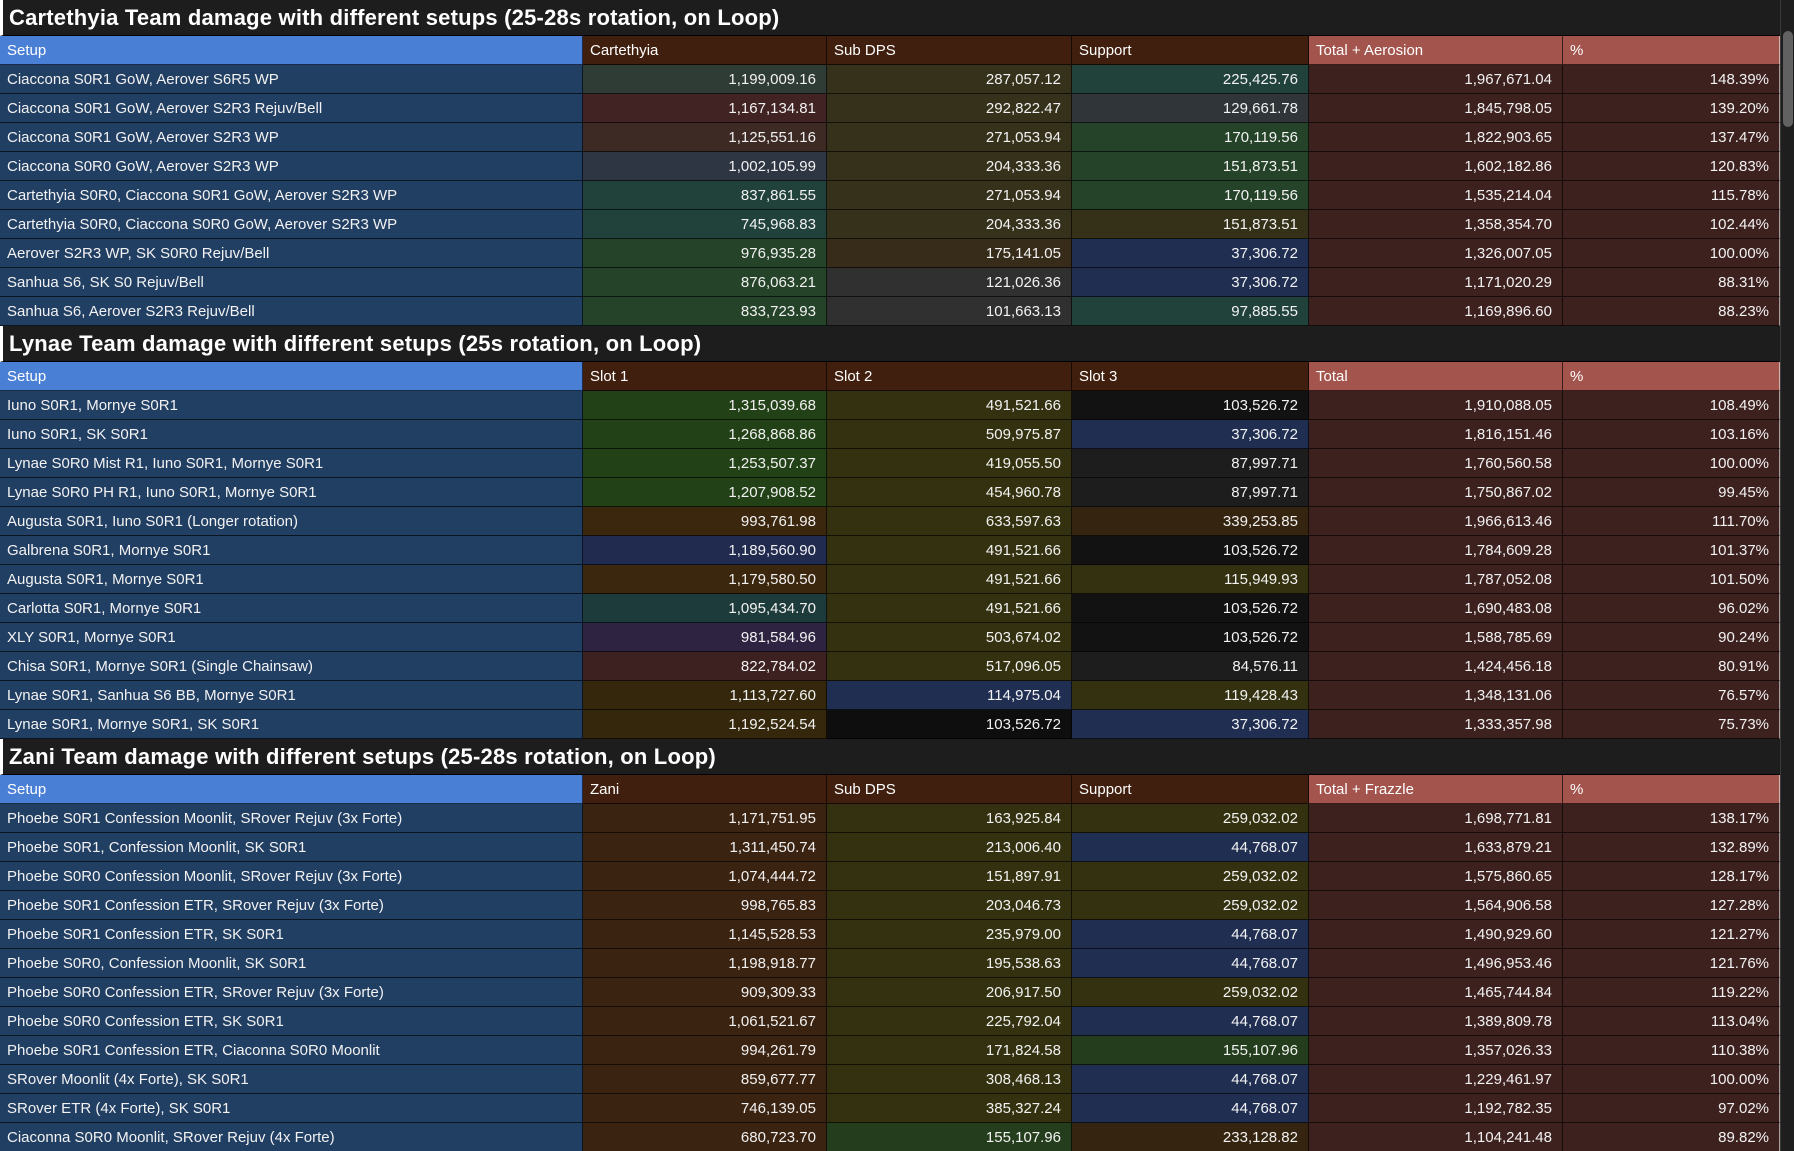  Describe the element at coordinates (1671, 608) in the screenshot. I see `cell-percent: 96.02%` at that location.